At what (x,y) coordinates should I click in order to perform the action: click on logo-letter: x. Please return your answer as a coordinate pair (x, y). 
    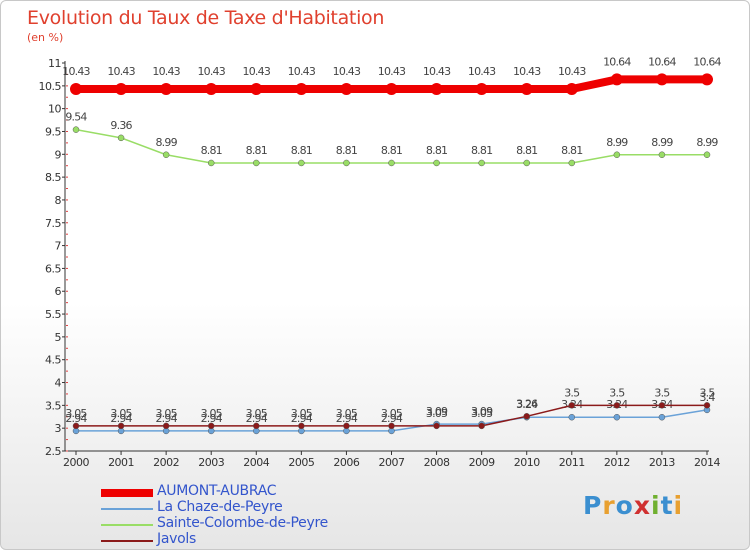
    Looking at the image, I should click on (642, 505).